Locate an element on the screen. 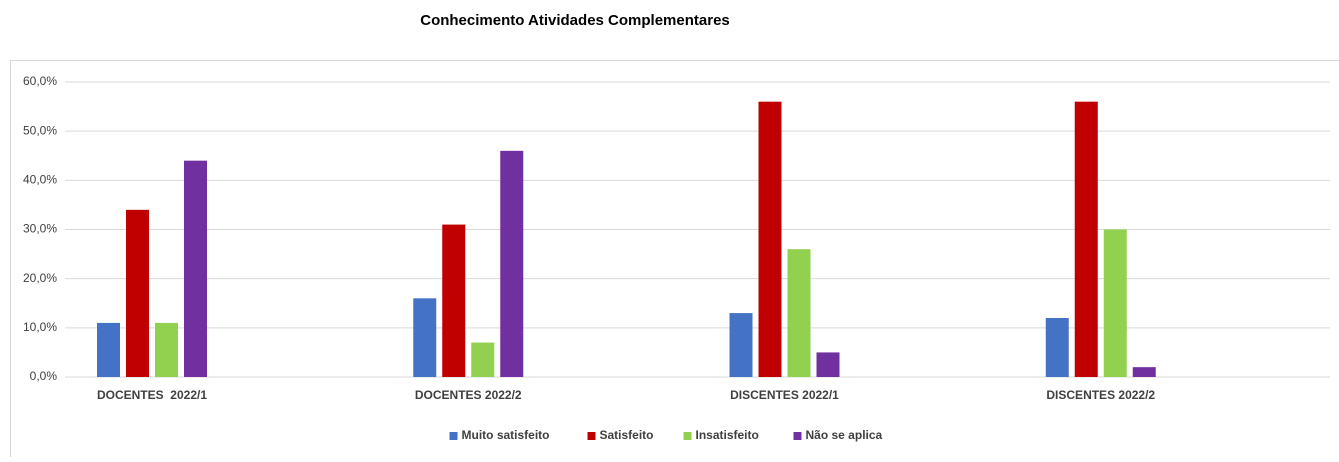 The image size is (1339, 462). legend-label: Satisfeito is located at coordinates (627, 435).